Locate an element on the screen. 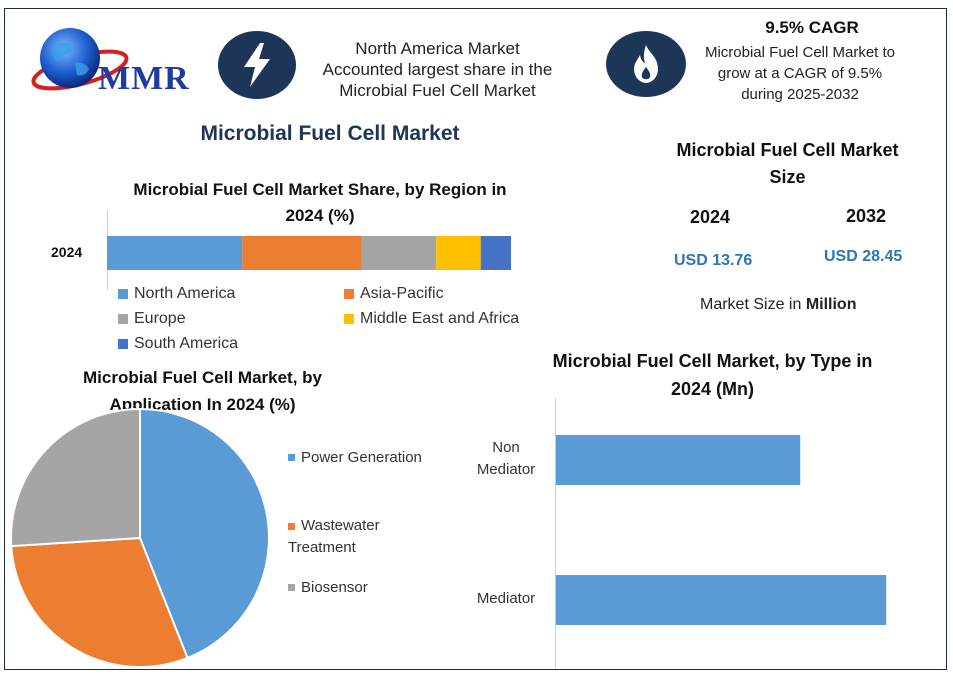 The width and height of the screenshot is (953, 676). legend-south-america: South America is located at coordinates (178, 344).